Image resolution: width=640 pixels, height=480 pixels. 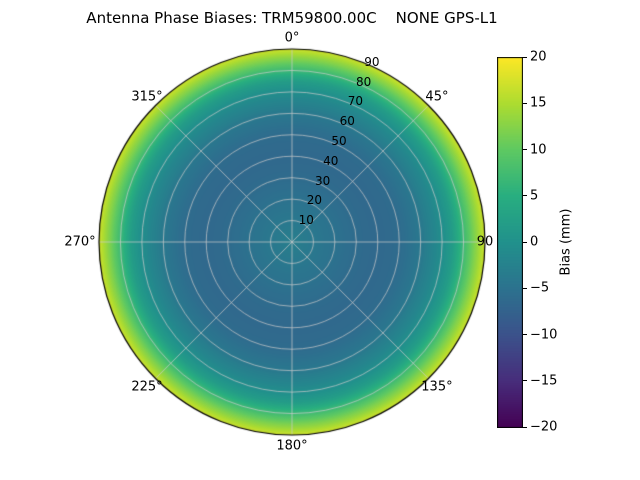 I want to click on colorbar-tick-label: −5, so click(x=540, y=288).